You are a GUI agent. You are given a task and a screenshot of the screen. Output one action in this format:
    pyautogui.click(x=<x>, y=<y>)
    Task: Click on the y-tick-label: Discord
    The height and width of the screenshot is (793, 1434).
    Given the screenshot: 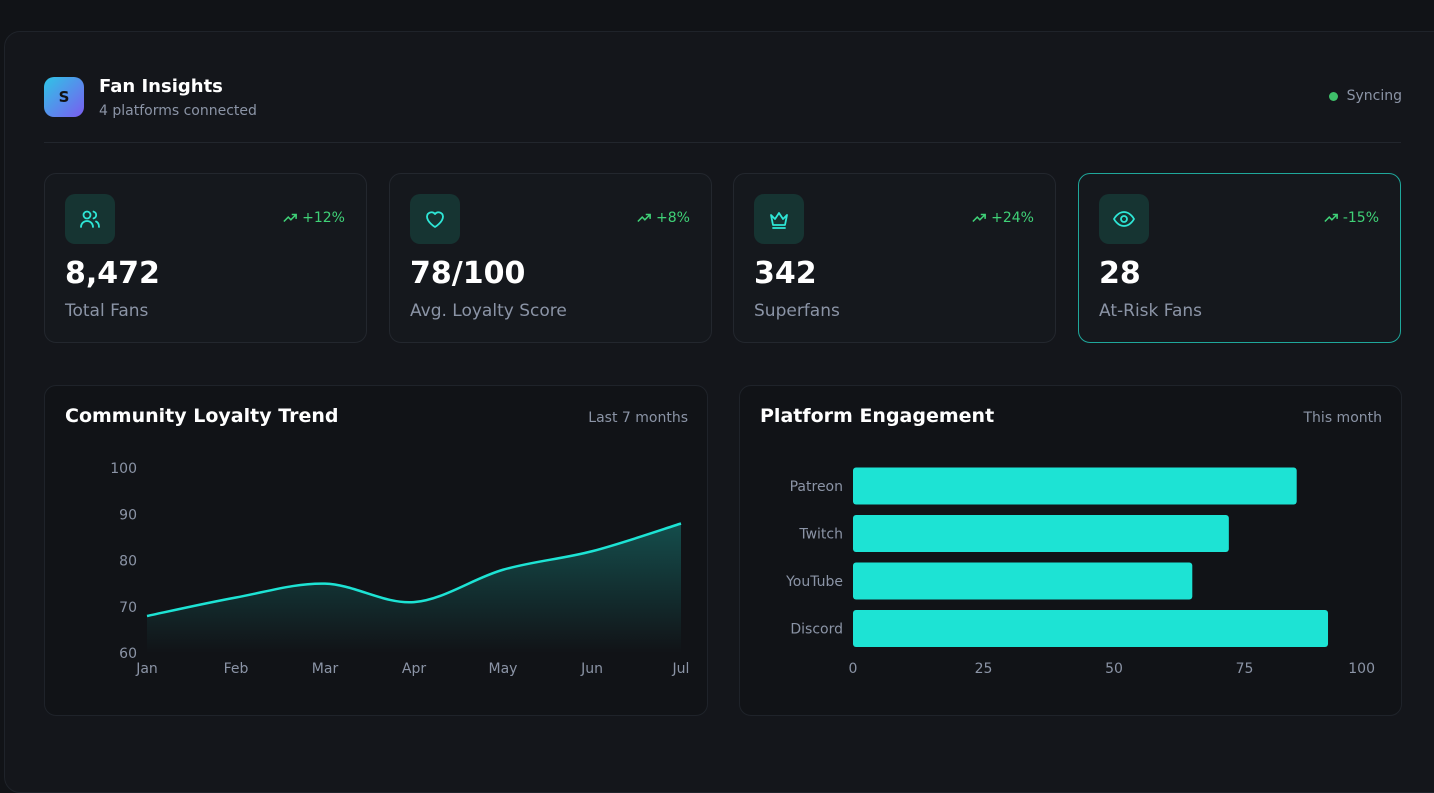 What is the action you would take?
    pyautogui.click(x=816, y=630)
    